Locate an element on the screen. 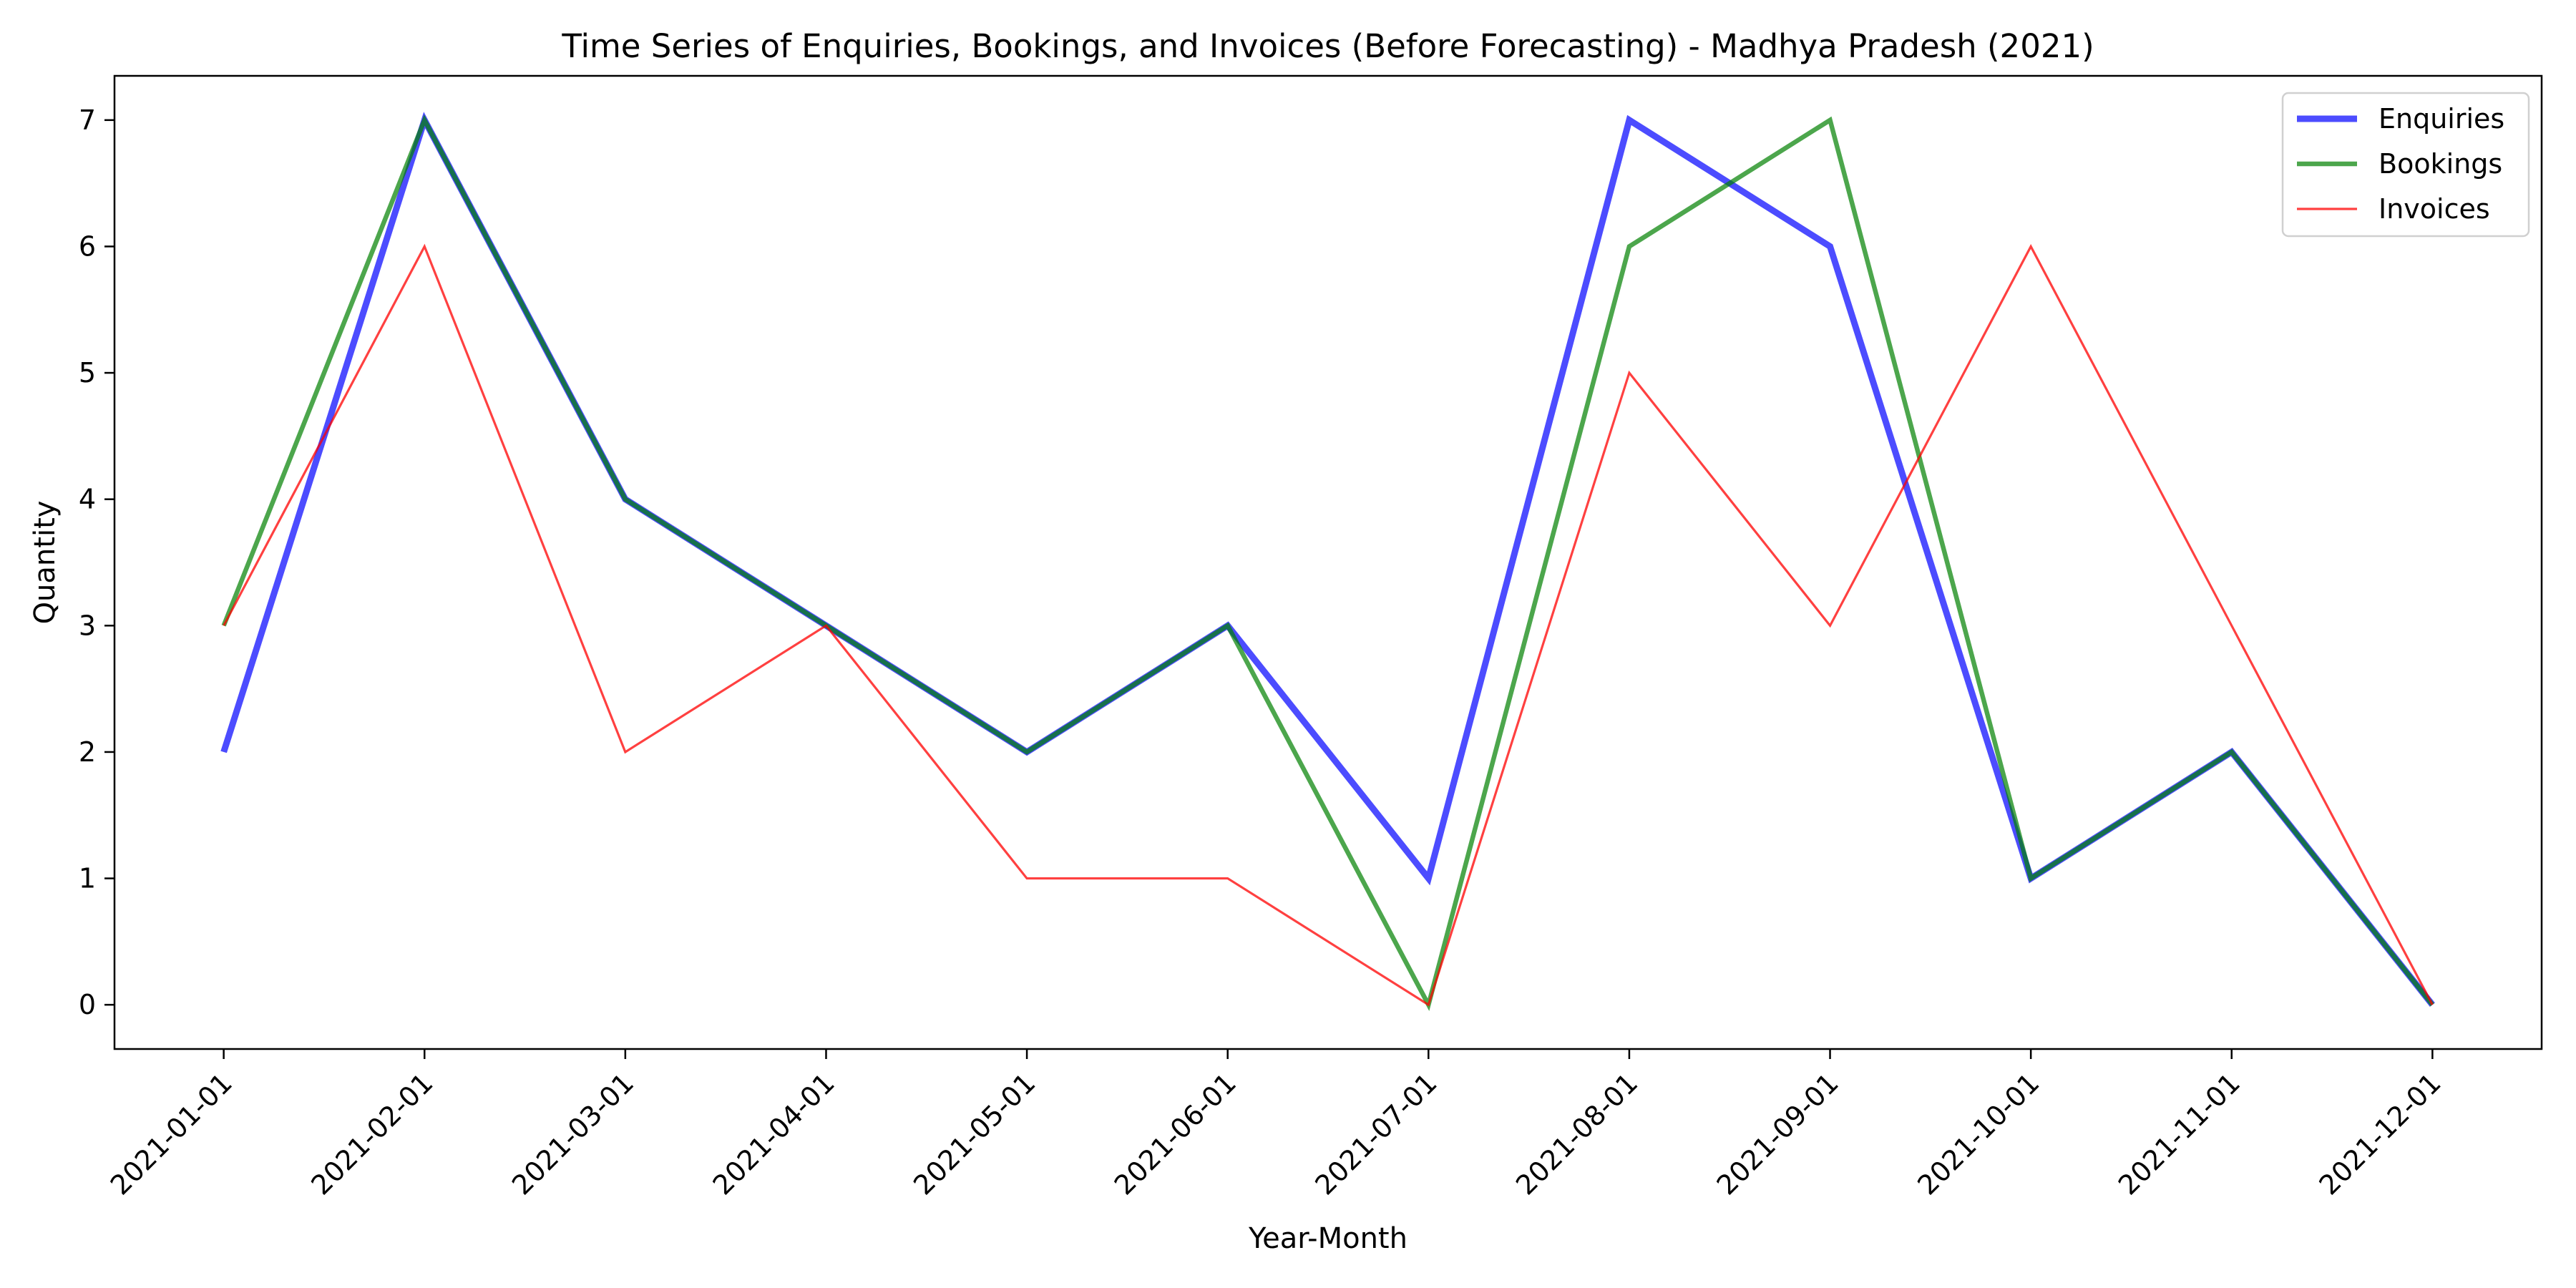 Image resolution: width=2576 pixels, height=1288 pixels. legend-label: Bookings is located at coordinates (2440, 164).